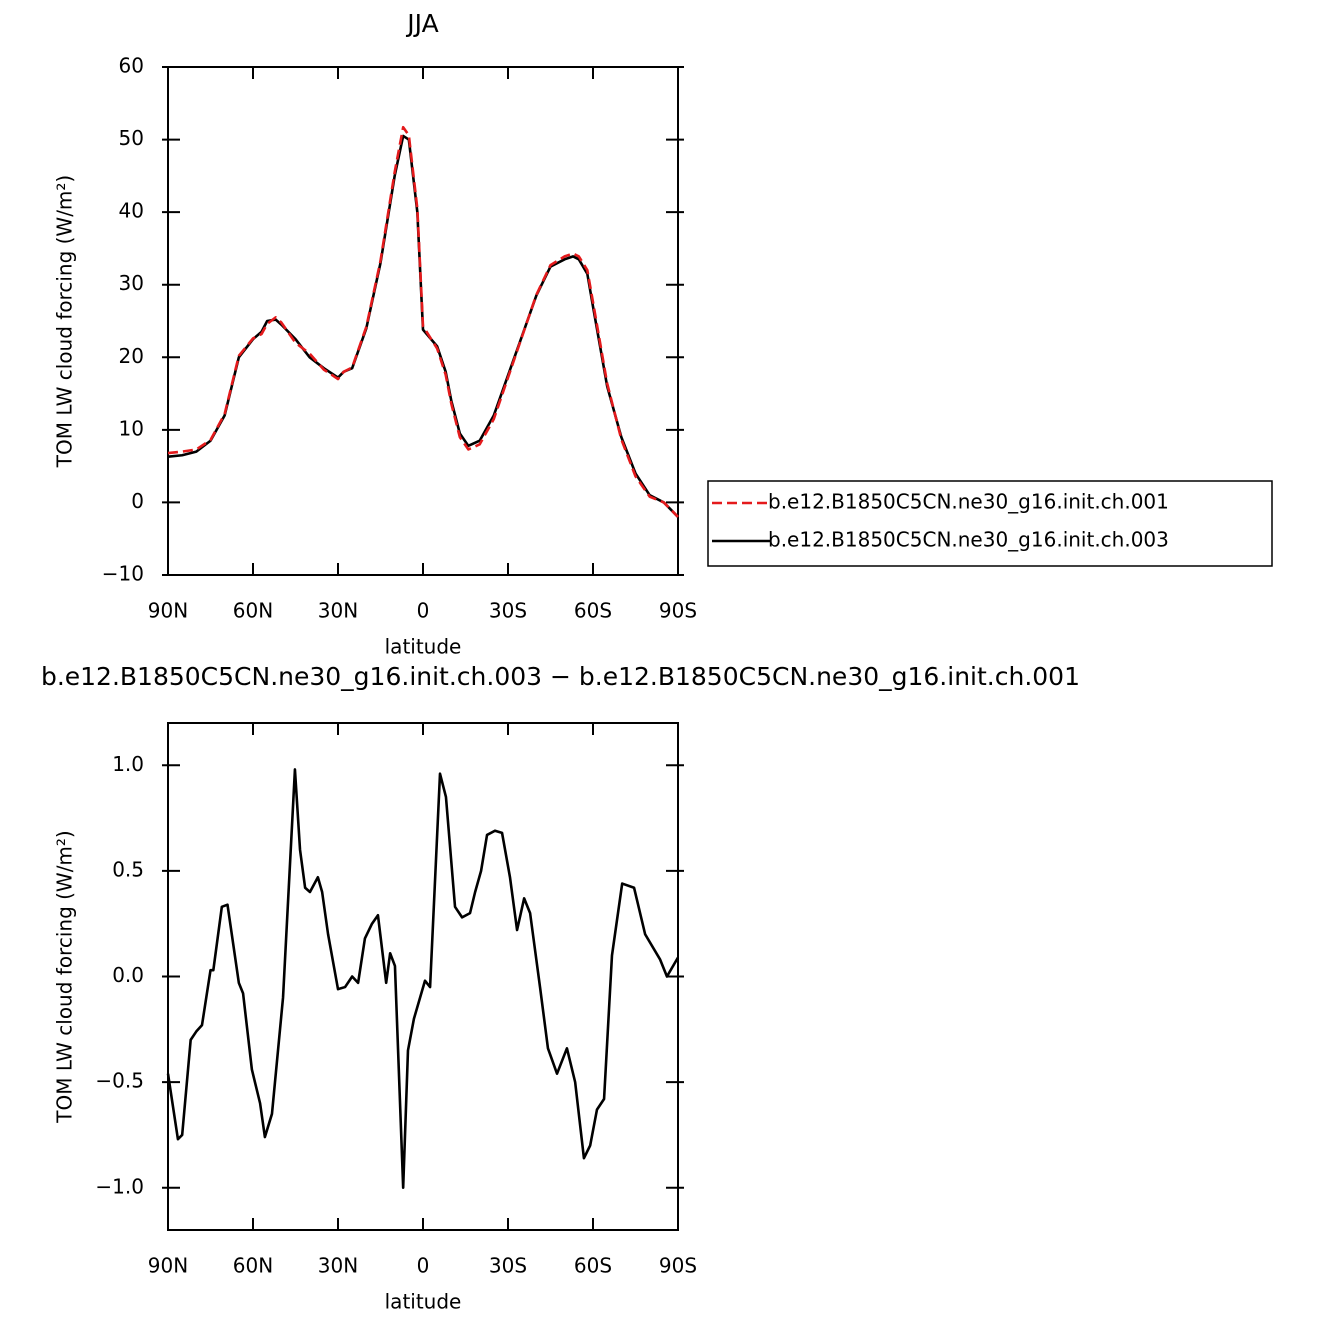  What do you see at coordinates (968, 502) in the screenshot?
I see `legend-label: b.e12.B1850C5CN.ne30_g16.init.ch.001` at bounding box center [968, 502].